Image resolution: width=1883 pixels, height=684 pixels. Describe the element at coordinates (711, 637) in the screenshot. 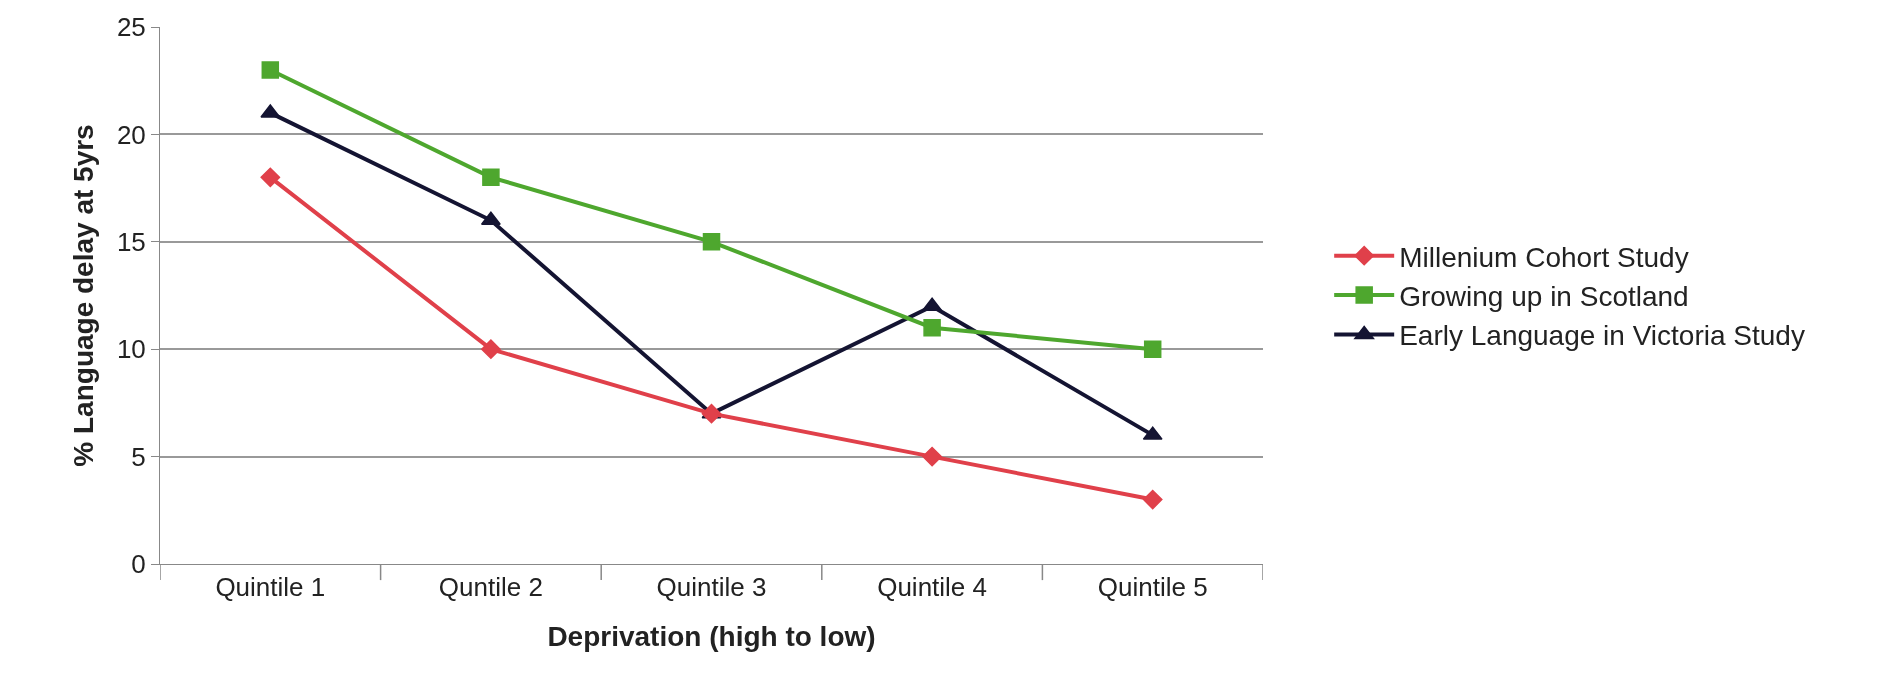

I see `x-axis-title: Deprivation (high to low)` at that location.